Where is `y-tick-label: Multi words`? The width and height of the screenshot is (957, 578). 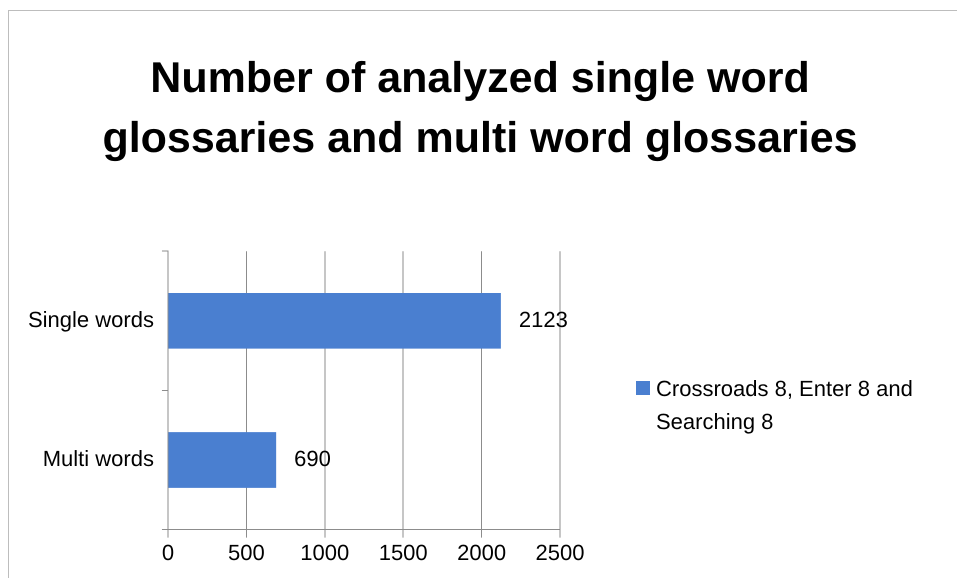 y-tick-label: Multi words is located at coordinates (98, 459).